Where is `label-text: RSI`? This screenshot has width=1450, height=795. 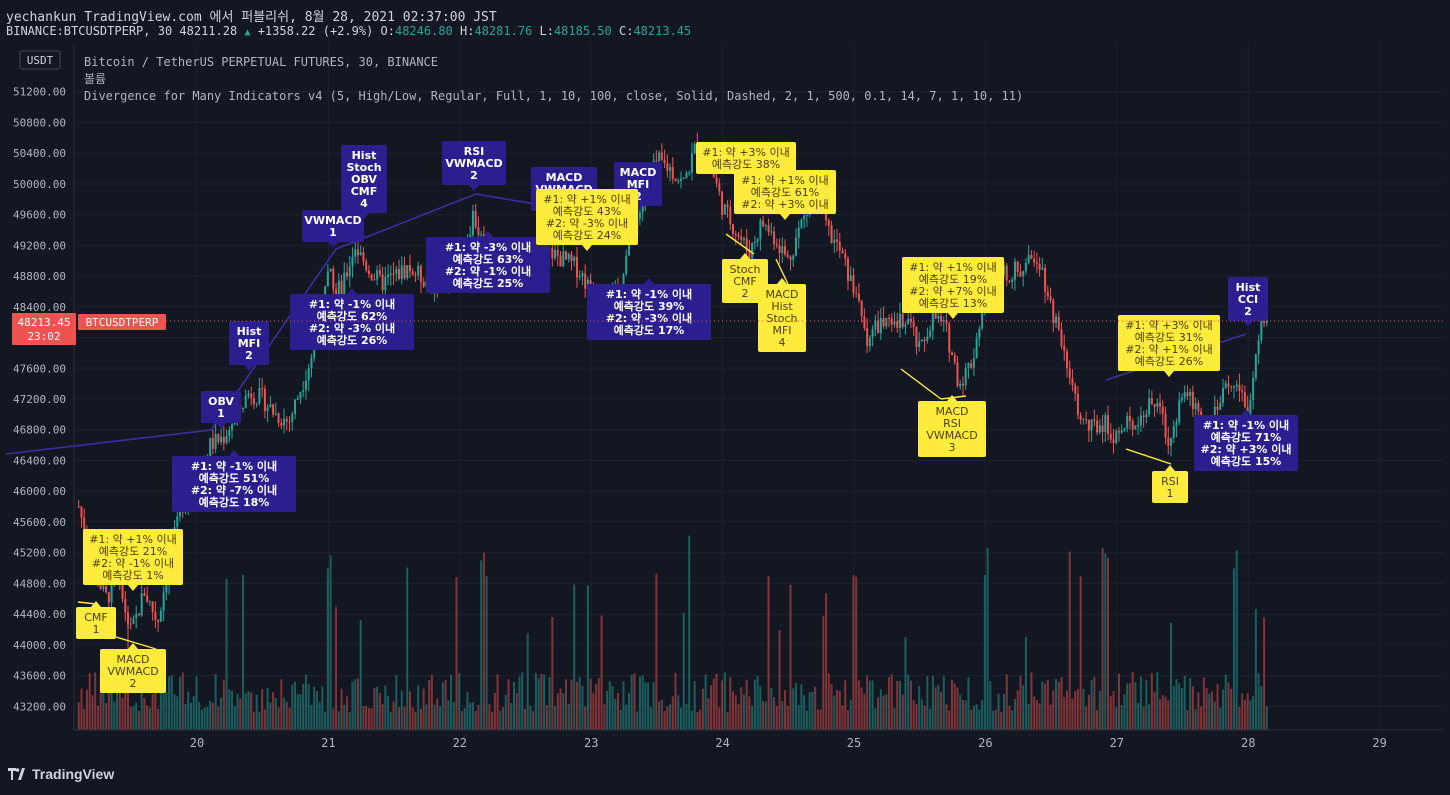 label-text: RSI is located at coordinates (952, 423).